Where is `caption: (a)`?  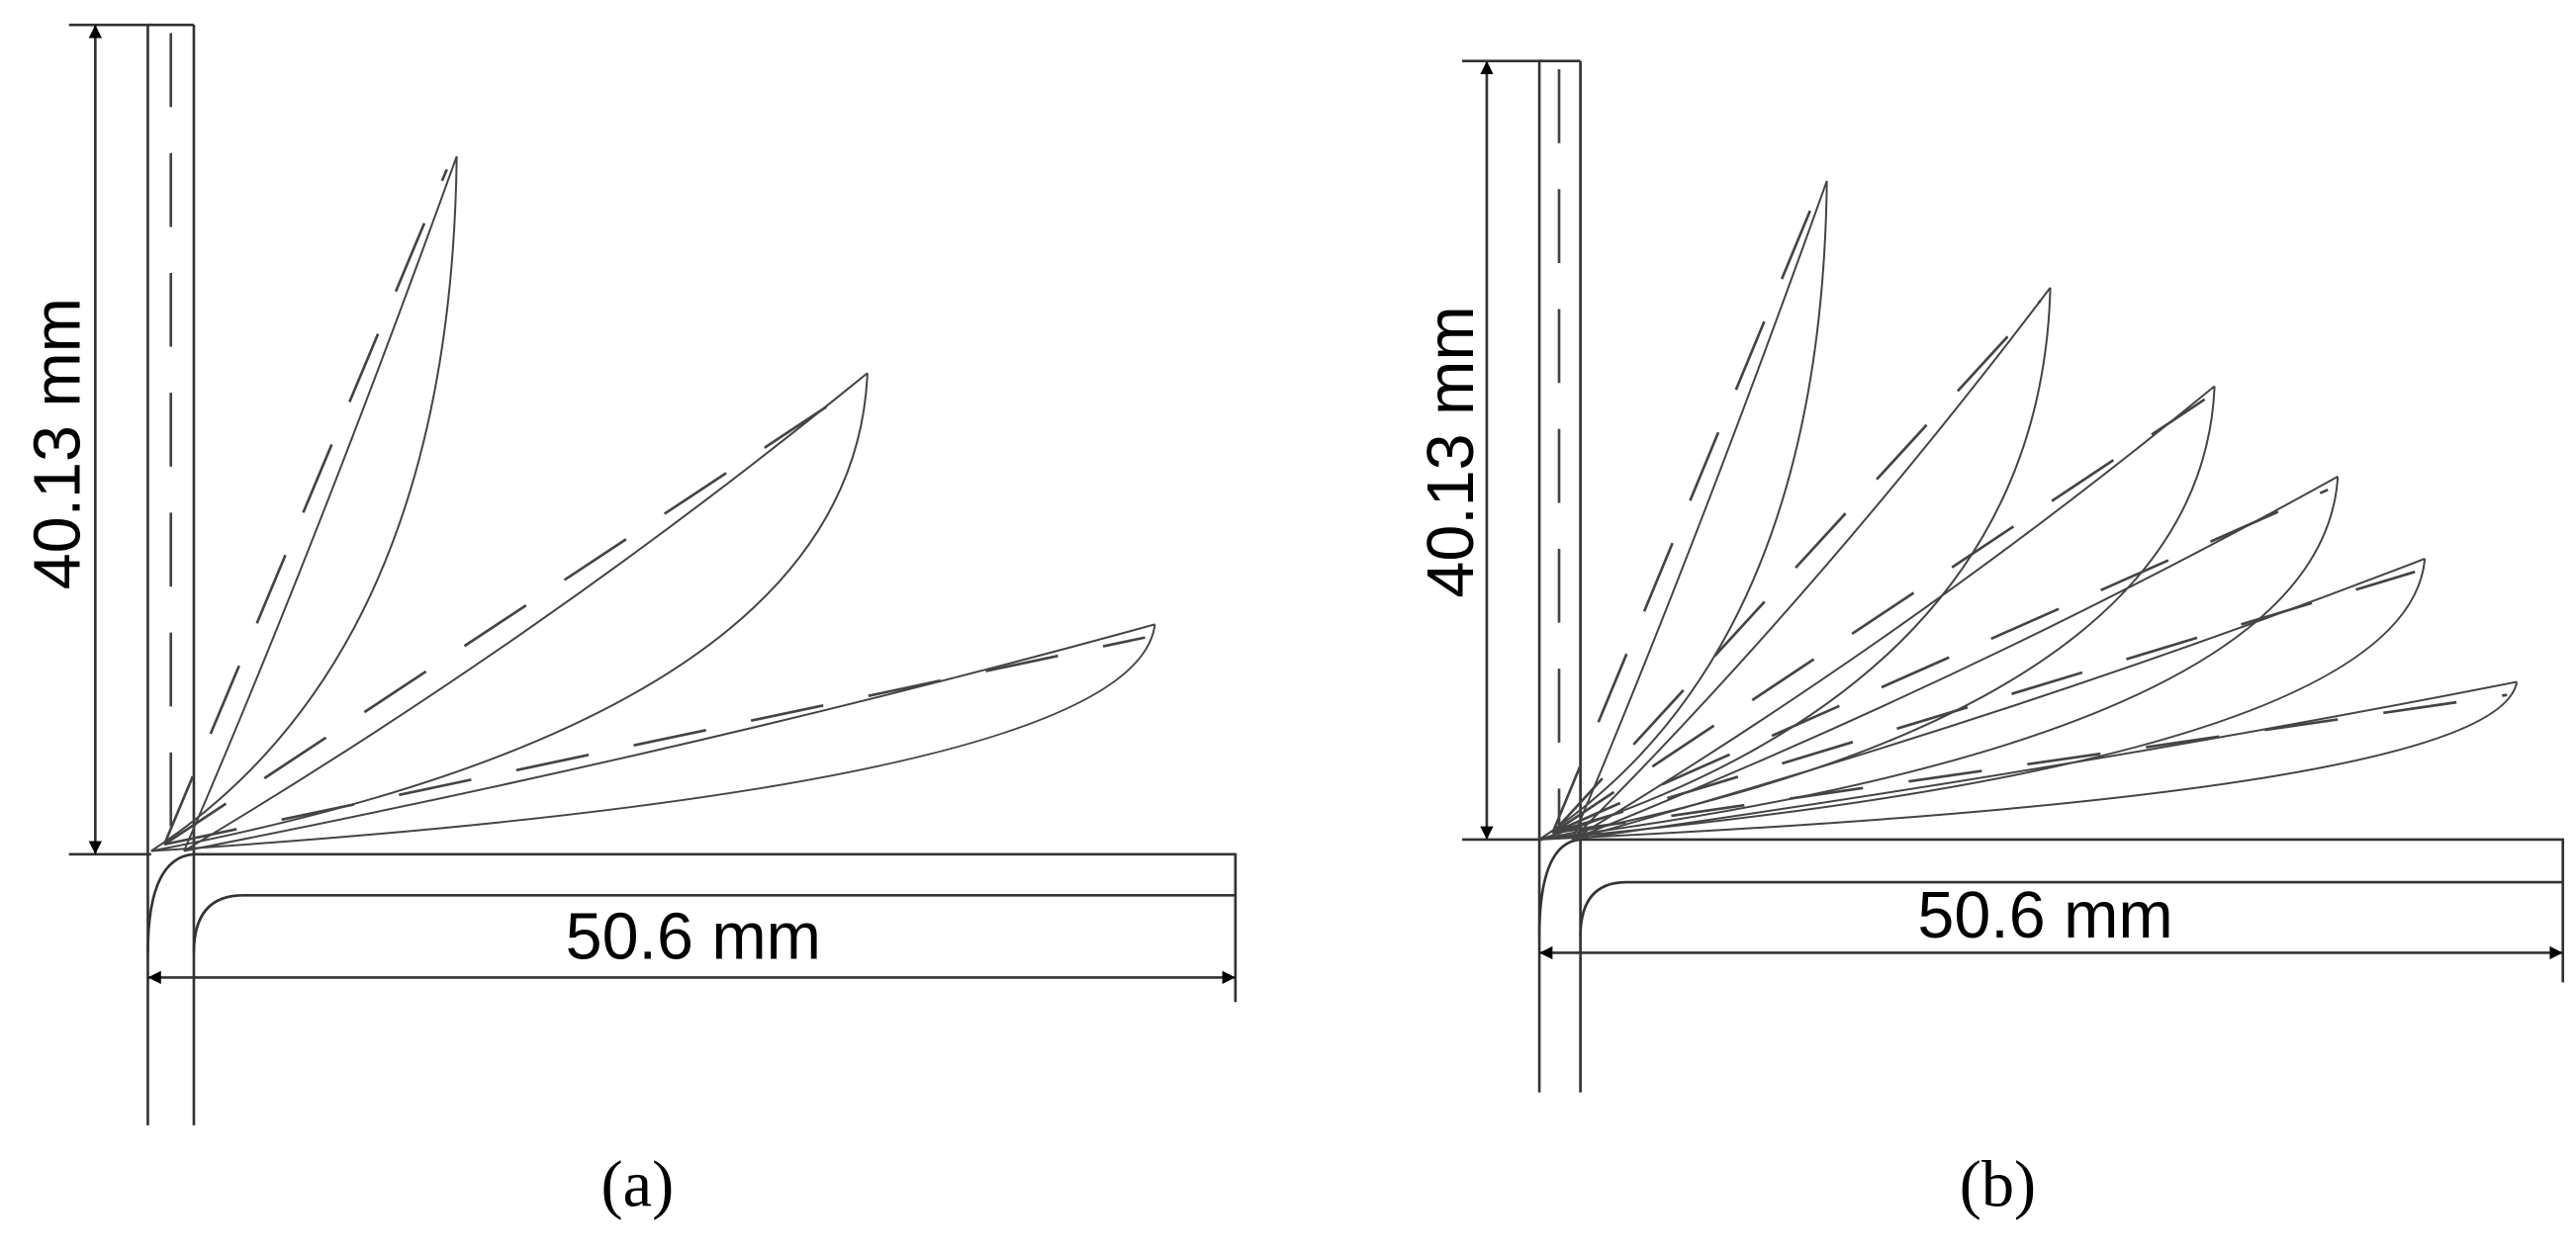 caption: (a) is located at coordinates (638, 1185).